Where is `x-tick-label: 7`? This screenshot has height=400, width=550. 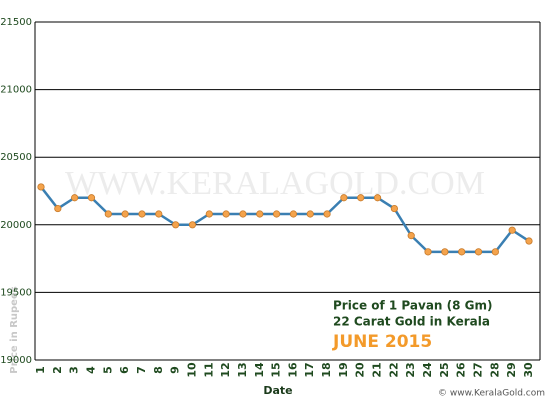
x-tick-label: 7 is located at coordinates (141, 370).